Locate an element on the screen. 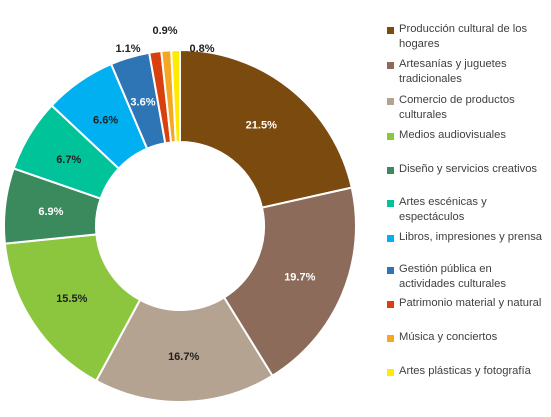  legend-label: Comercio de productos culturales is located at coordinates (474, 108).